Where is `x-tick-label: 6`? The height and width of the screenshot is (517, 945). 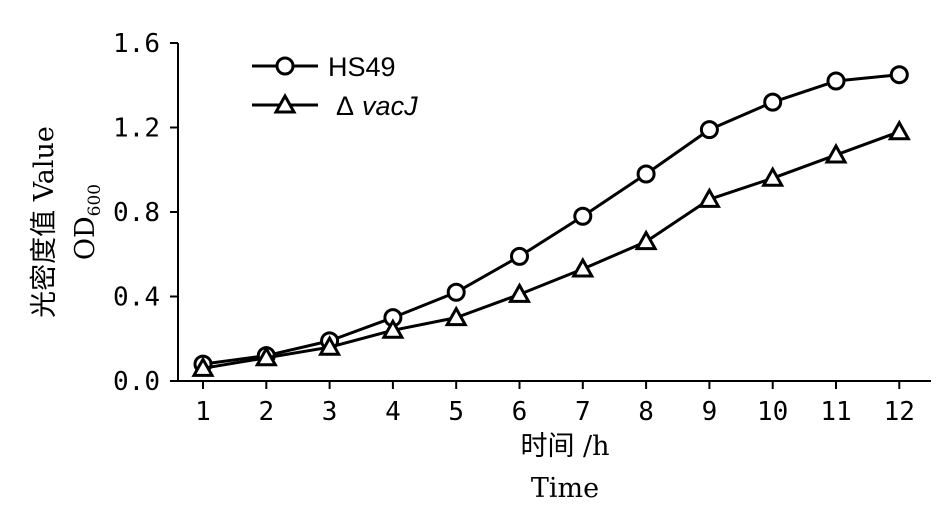 x-tick-label: 6 is located at coordinates (520, 412).